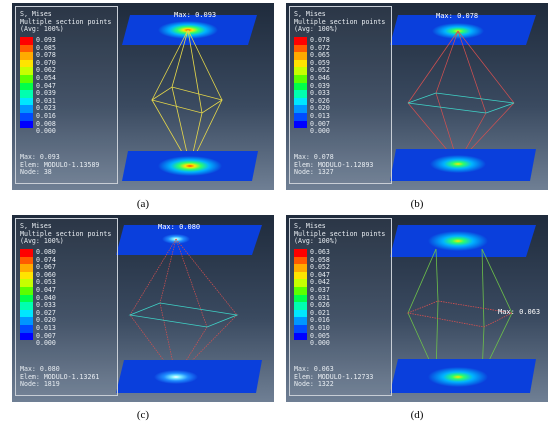  I want to click on legend-row: 0.008, so click(38, 124).